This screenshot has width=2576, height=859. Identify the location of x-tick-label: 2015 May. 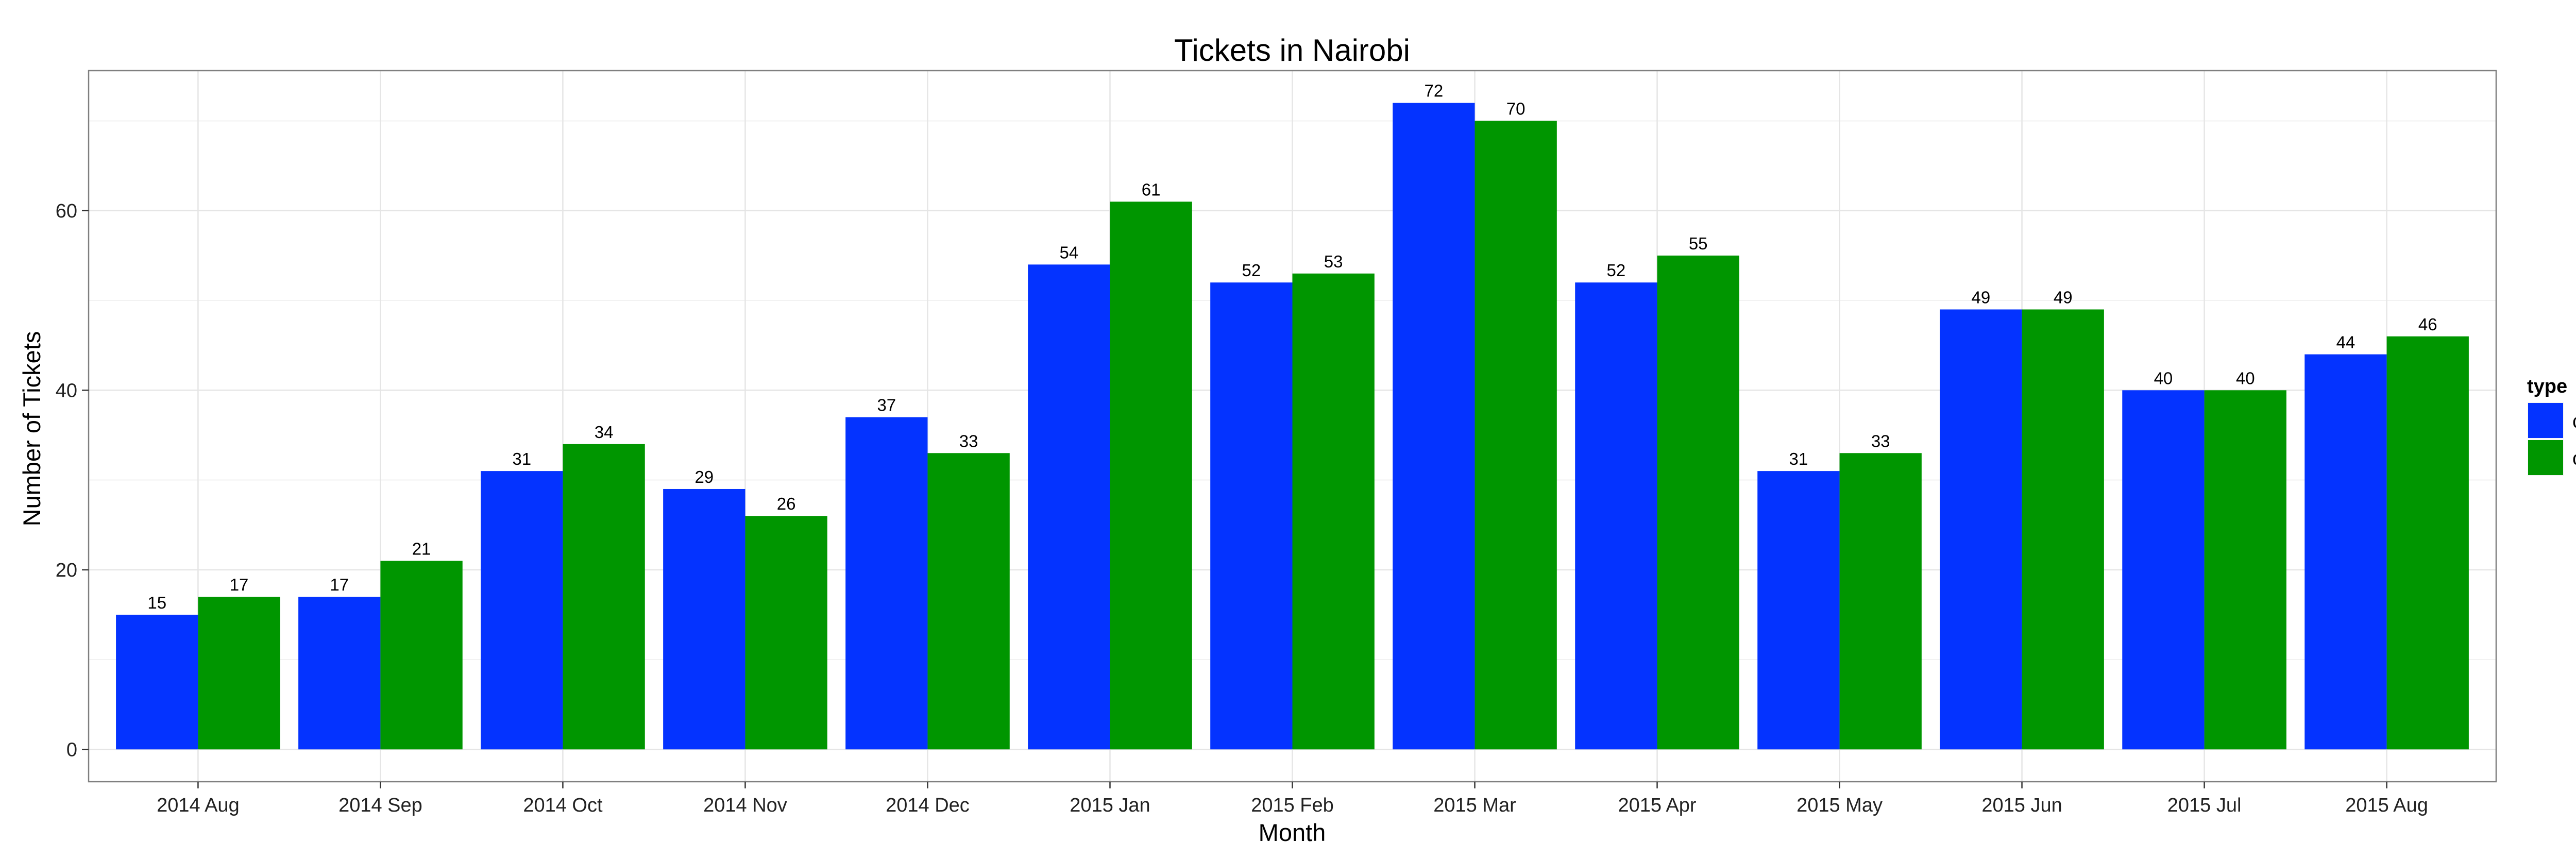
(1840, 805).